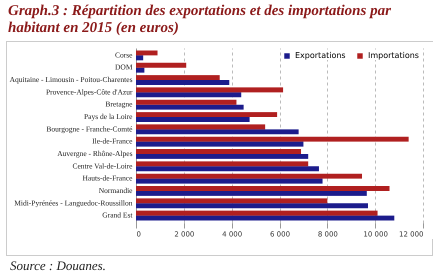  Describe the element at coordinates (58, 264) in the screenshot. I see `source-note: Source : Douanes.` at that location.